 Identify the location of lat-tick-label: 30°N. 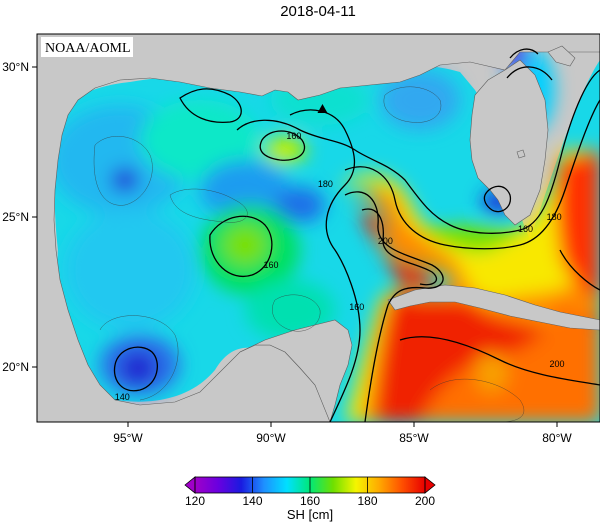
(15, 67).